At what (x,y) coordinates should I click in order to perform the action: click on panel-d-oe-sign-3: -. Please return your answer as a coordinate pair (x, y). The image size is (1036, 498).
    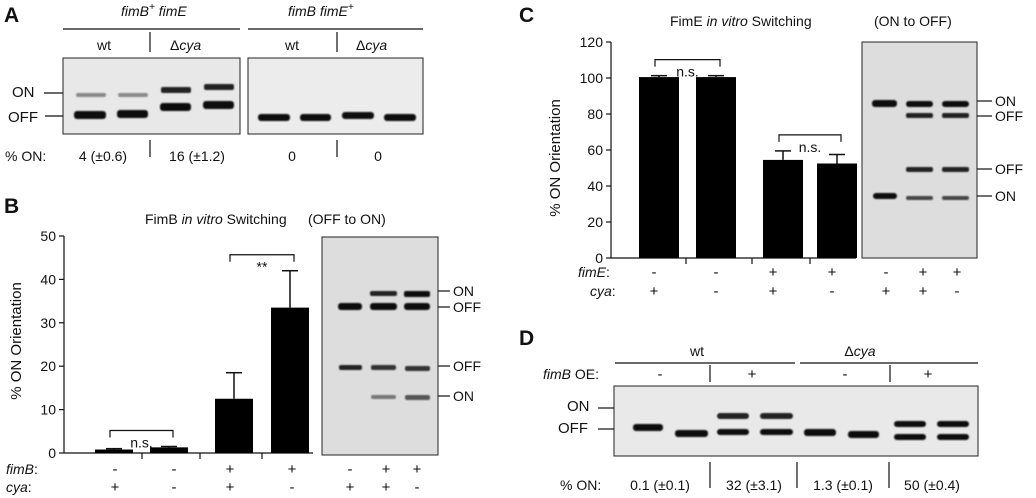
    Looking at the image, I should click on (845, 374).